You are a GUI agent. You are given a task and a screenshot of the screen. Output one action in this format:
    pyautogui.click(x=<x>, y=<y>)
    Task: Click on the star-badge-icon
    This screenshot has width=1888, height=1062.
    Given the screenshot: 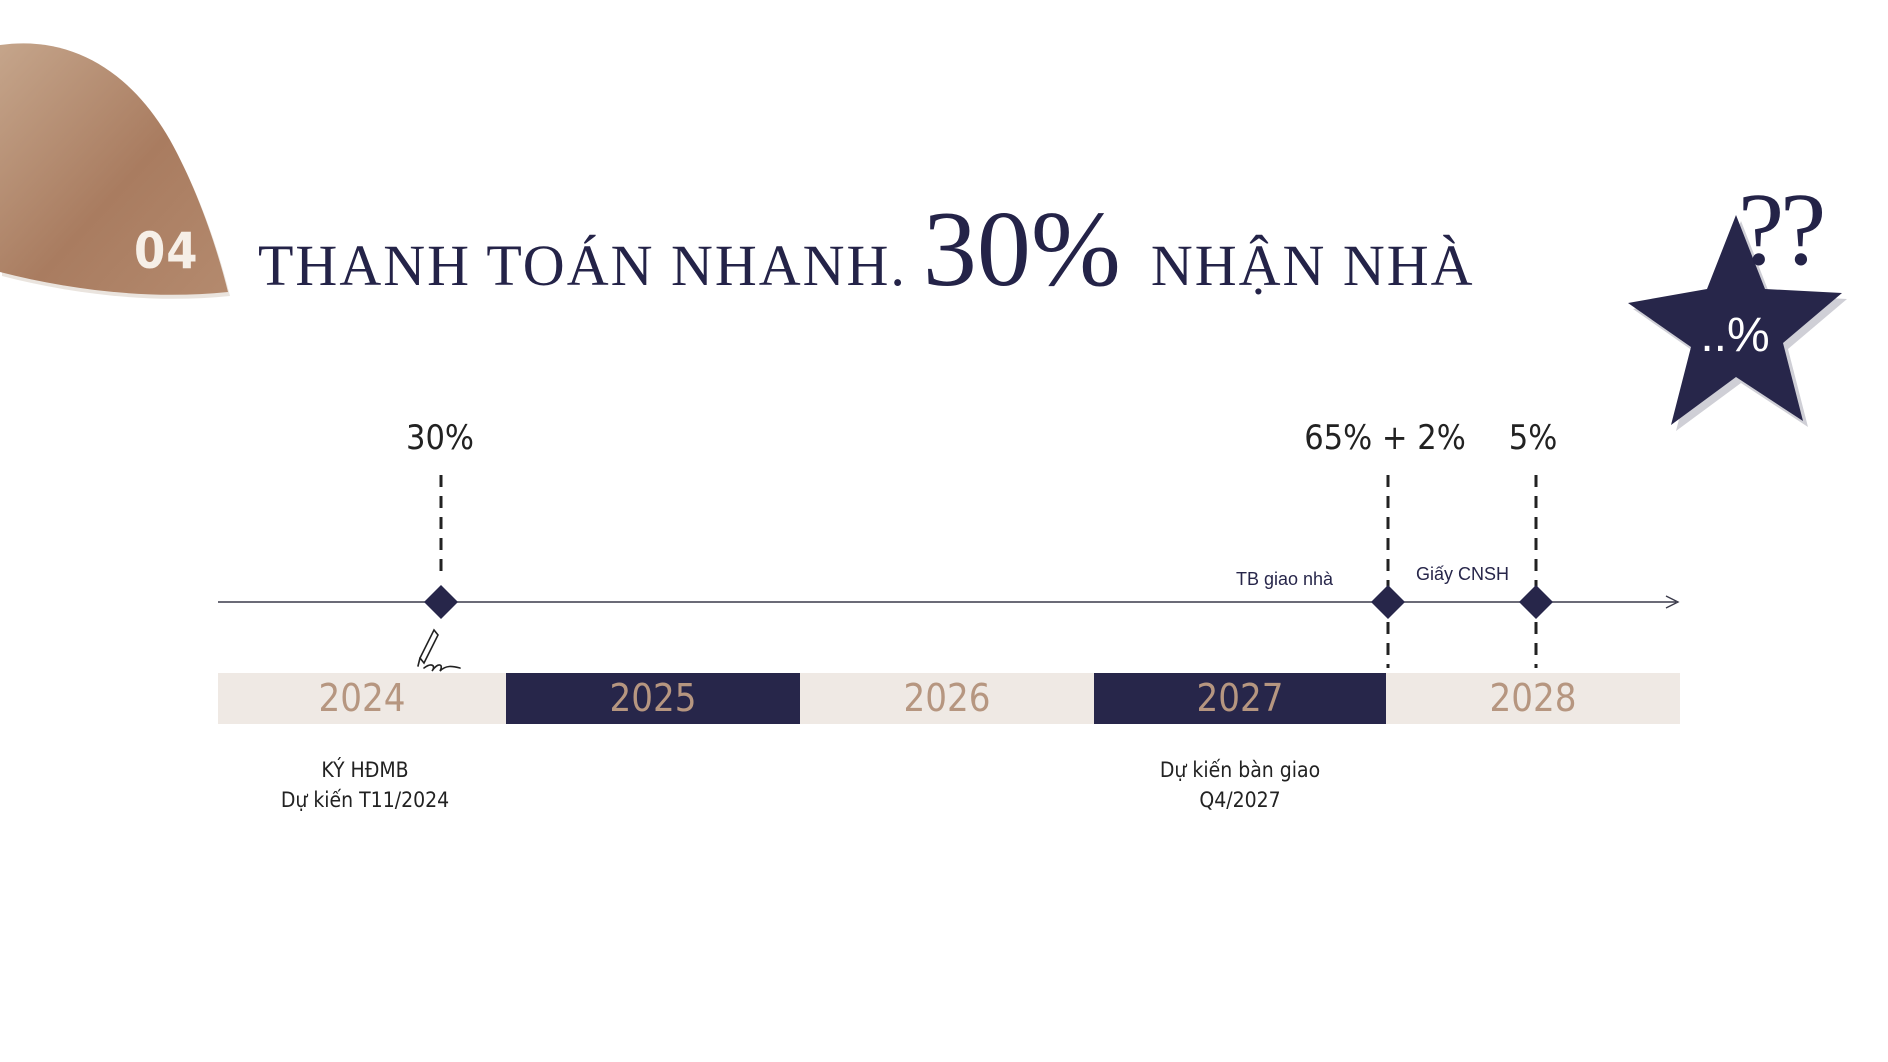 What is the action you would take?
    pyautogui.click(x=1737, y=323)
    